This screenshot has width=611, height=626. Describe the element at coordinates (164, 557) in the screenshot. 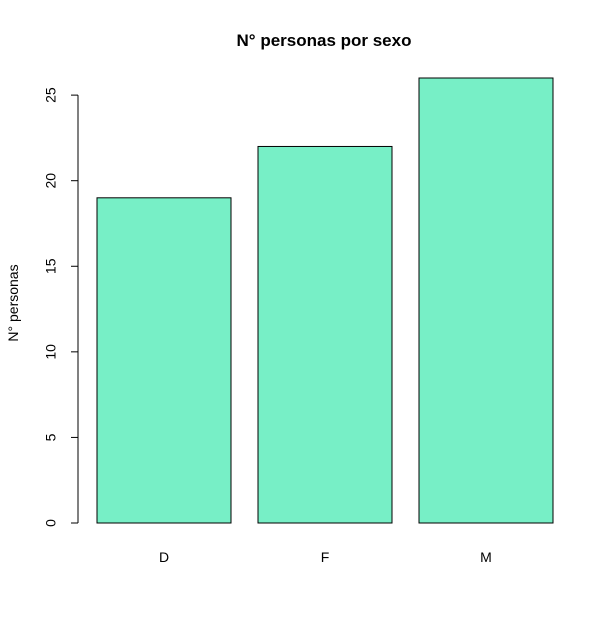

I see `x-tick-label-D: D` at that location.